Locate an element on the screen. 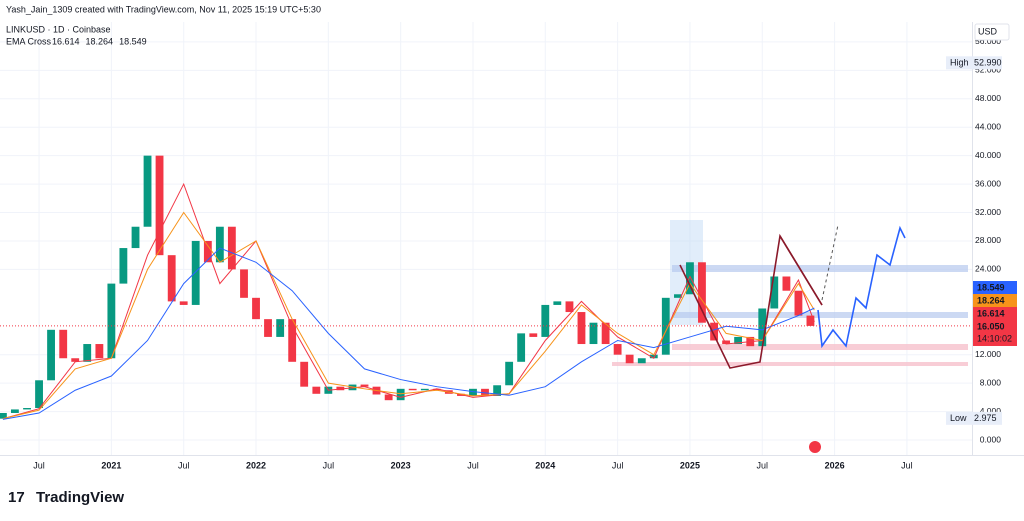 The height and width of the screenshot is (521, 1024). countdown: 14:10:02 is located at coordinates (994, 338).